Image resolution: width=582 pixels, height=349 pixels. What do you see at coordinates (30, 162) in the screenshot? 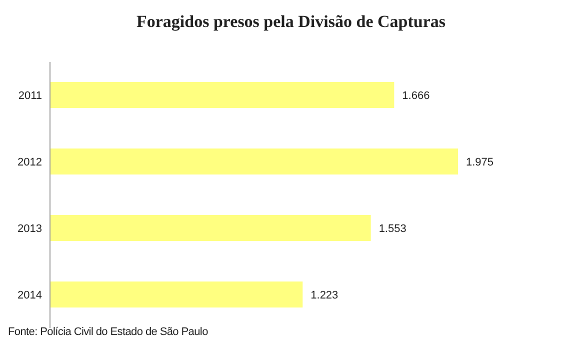
I see `y-tick-label: 2012` at bounding box center [30, 162].